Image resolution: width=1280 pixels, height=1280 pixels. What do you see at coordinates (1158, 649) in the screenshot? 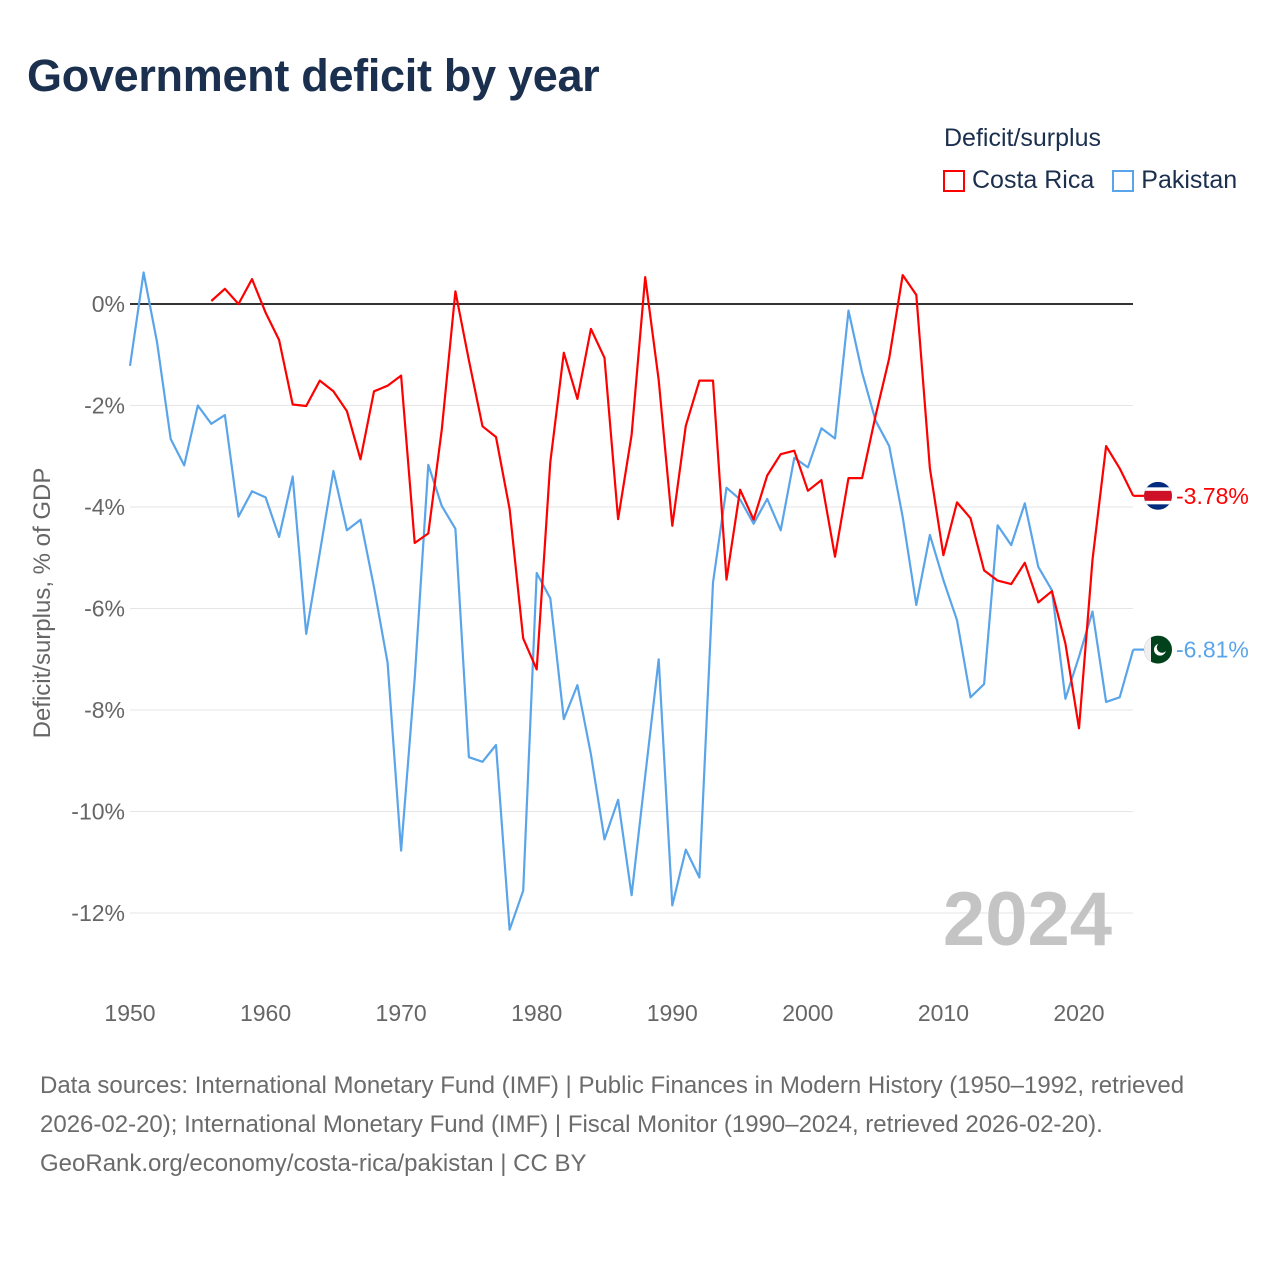
I see `pakistan-flag-icon` at bounding box center [1158, 649].